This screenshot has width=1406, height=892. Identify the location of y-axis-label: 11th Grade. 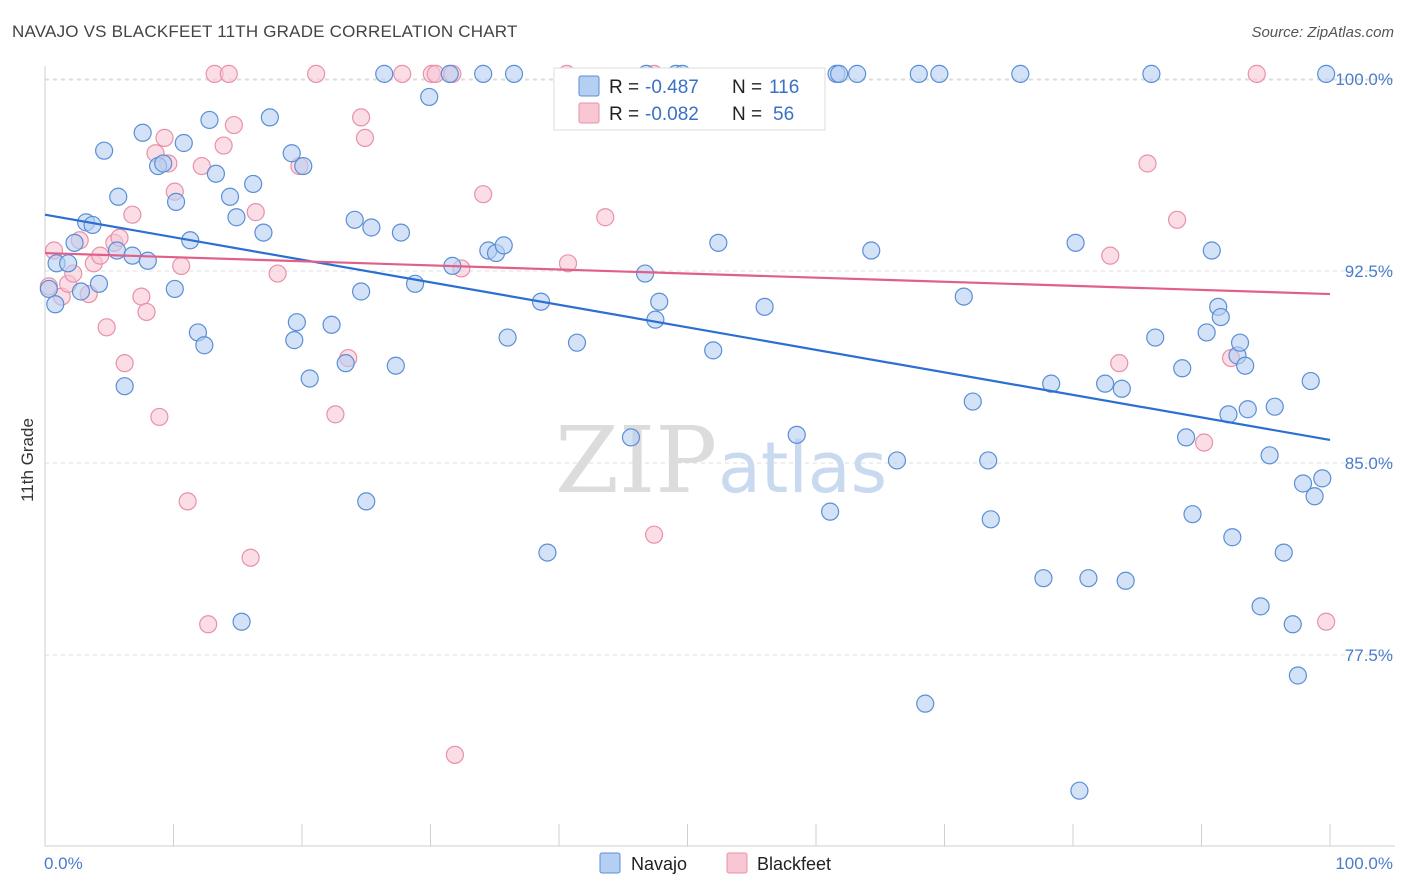
(27, 460).